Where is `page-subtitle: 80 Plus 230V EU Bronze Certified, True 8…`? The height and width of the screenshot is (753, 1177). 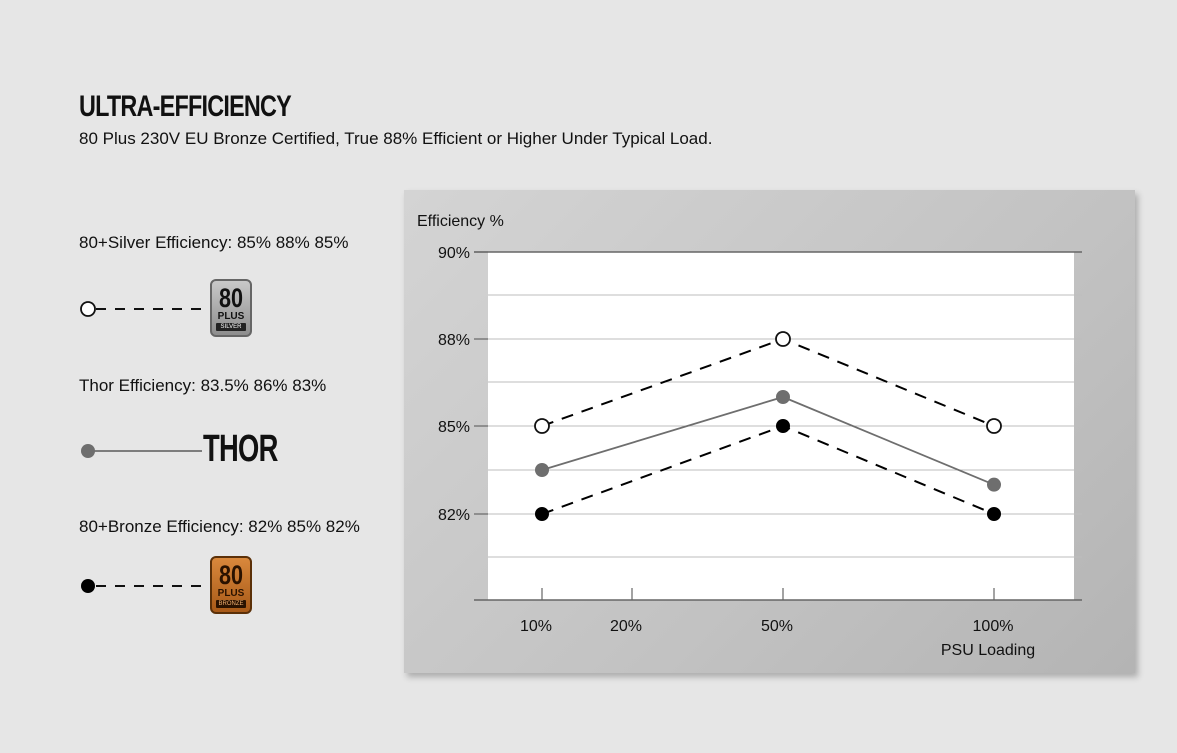
page-subtitle: 80 Plus 230V EU Bronze Certified, True 8… is located at coordinates (396, 138).